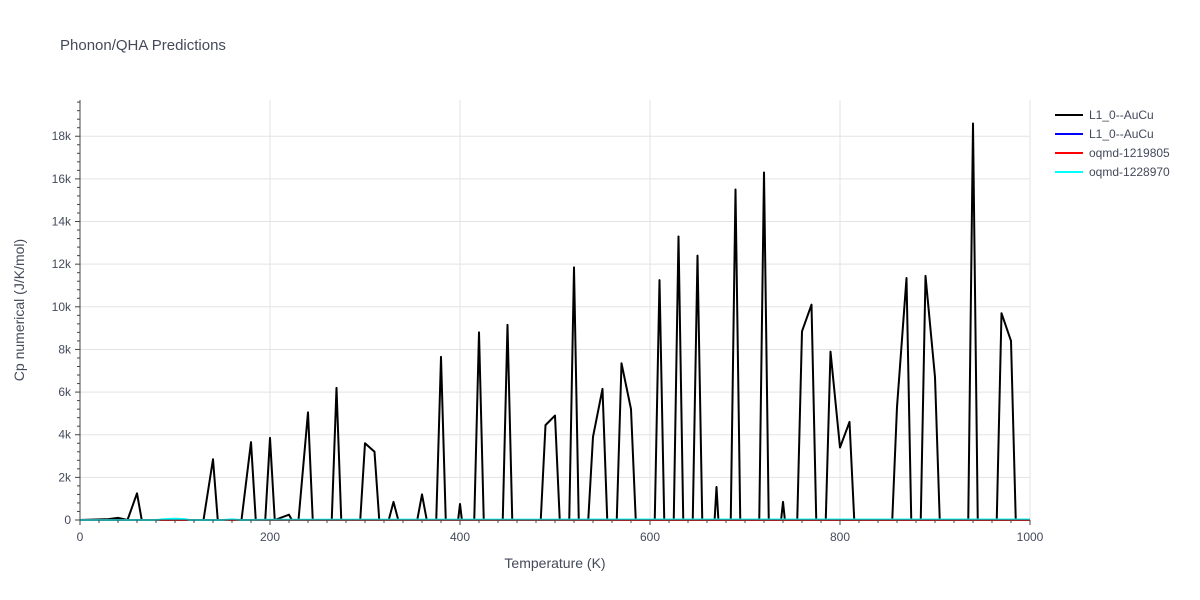  I want to click on x-tick-label: 800, so click(840, 537).